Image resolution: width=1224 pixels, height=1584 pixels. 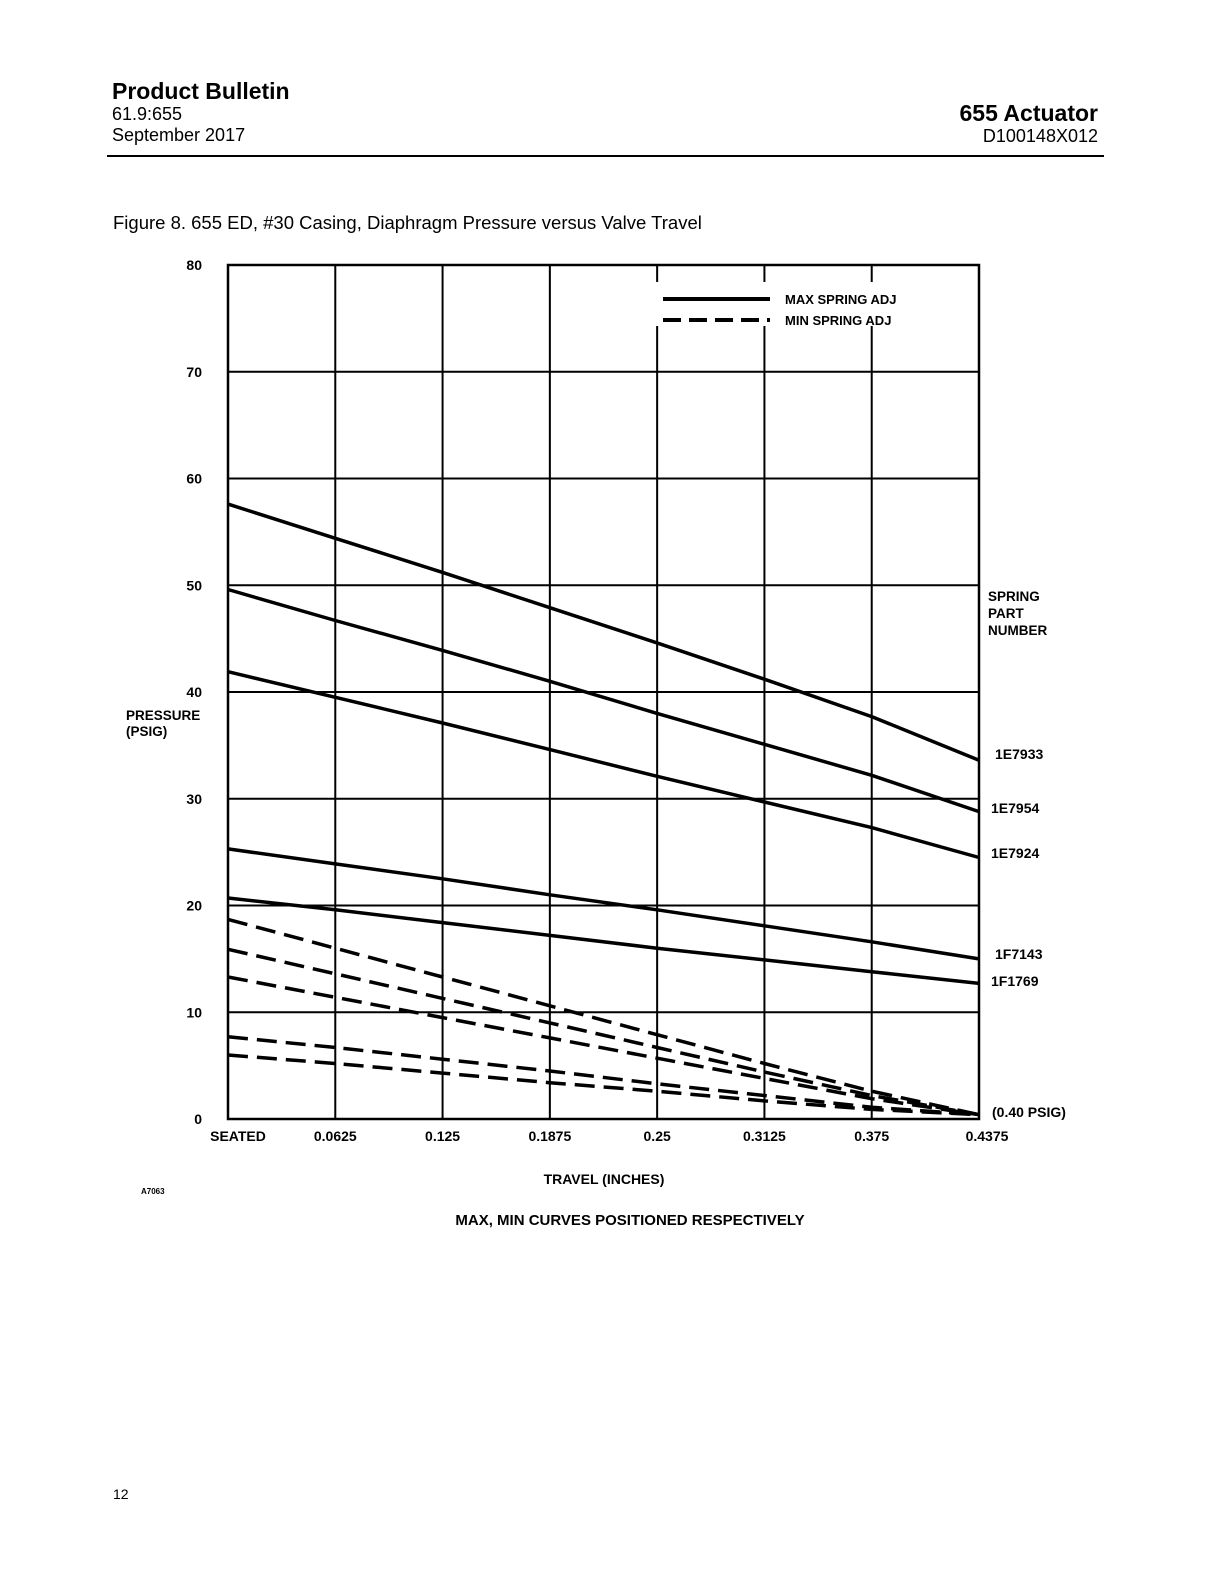 I want to click on legend-label: MAX SPRING ADJ, so click(x=840, y=299).